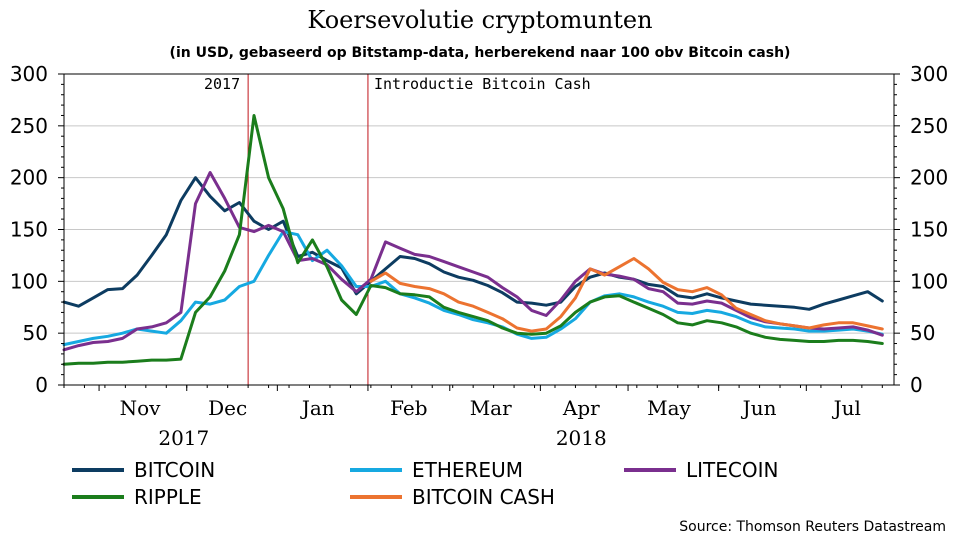  I want to click on x-tick-label: Jan, so click(317, 408).